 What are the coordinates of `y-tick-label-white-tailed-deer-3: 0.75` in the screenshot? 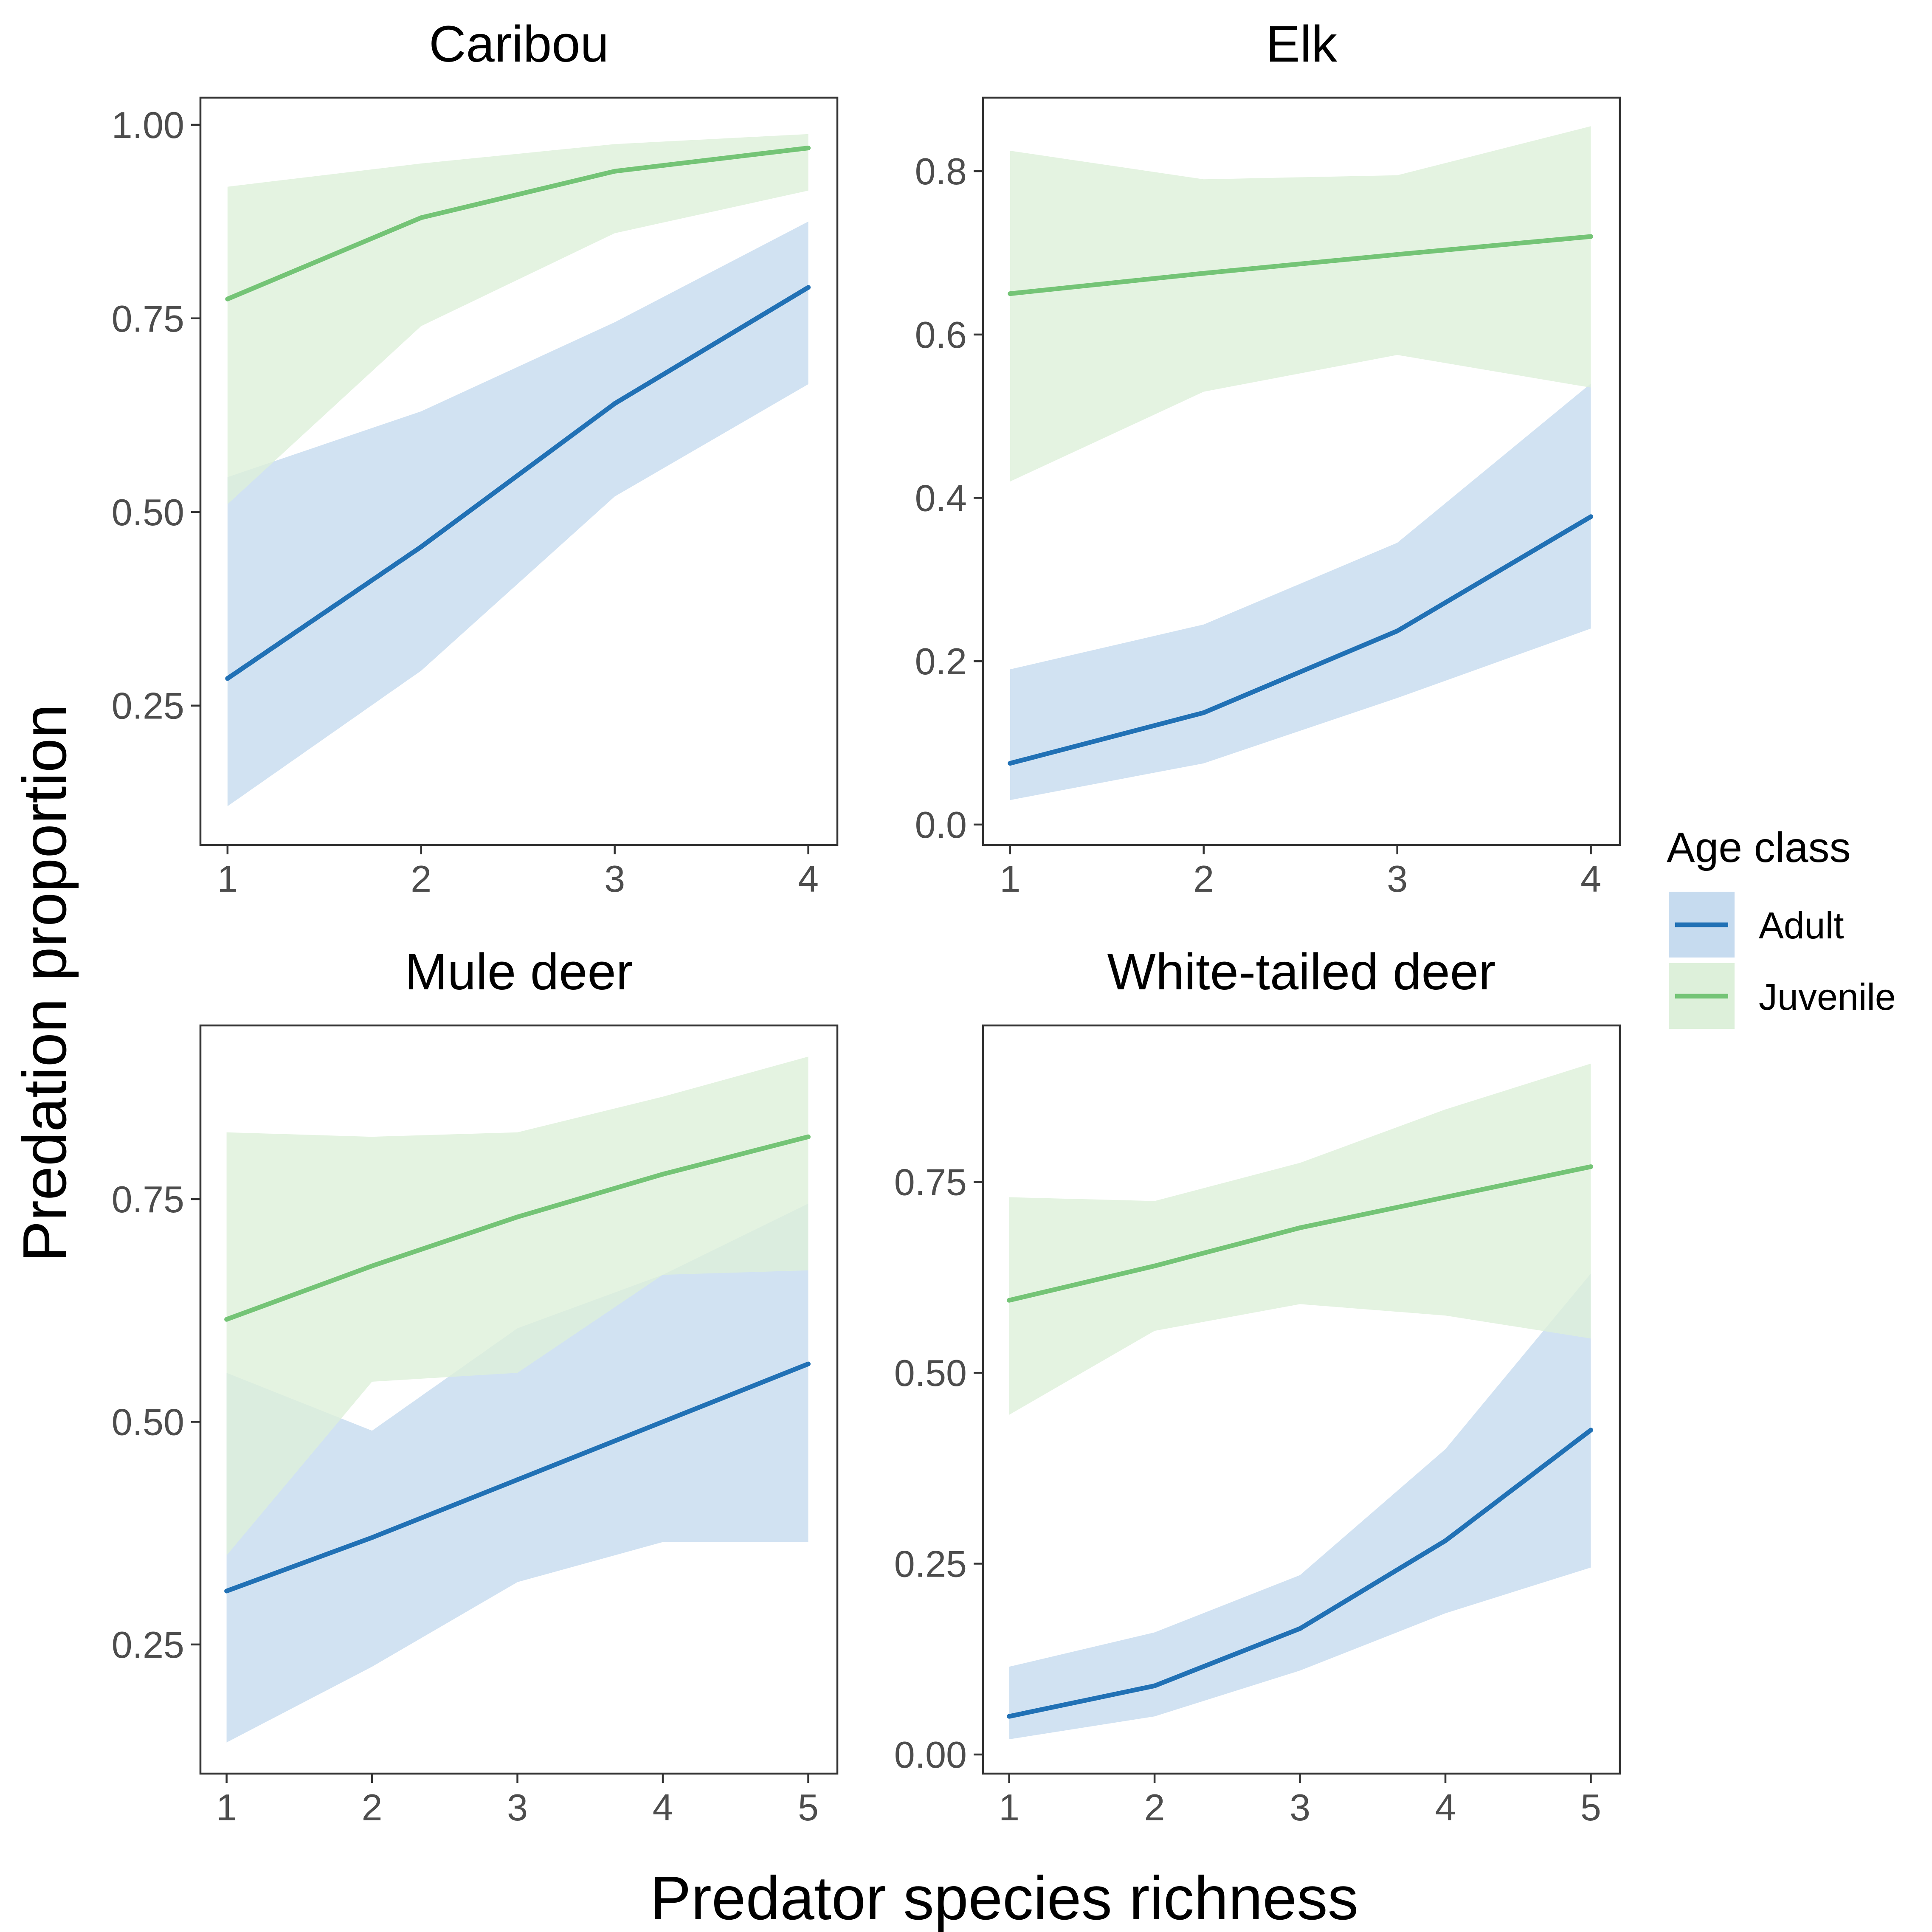 It's located at (930, 1182).